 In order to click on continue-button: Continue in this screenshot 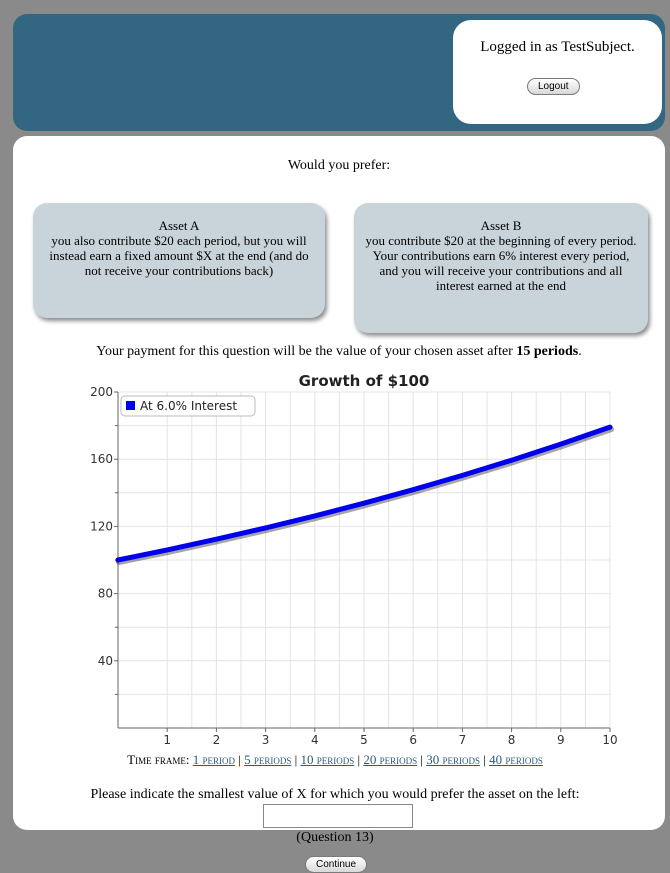, I will do `click(336, 864)`.